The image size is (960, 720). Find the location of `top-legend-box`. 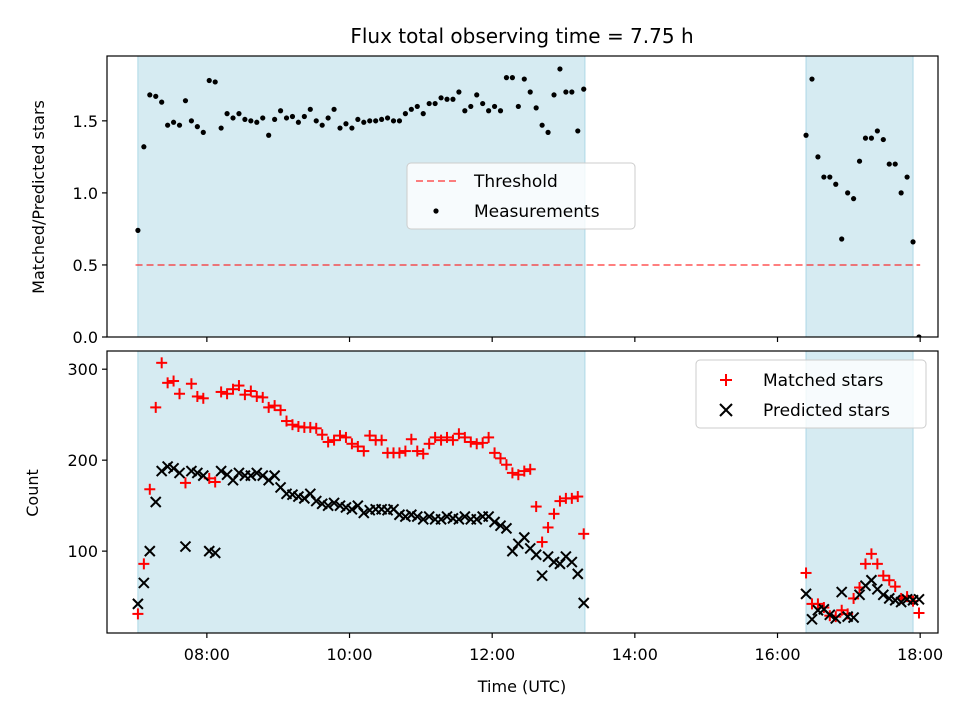

top-legend-box is located at coordinates (521, 196).